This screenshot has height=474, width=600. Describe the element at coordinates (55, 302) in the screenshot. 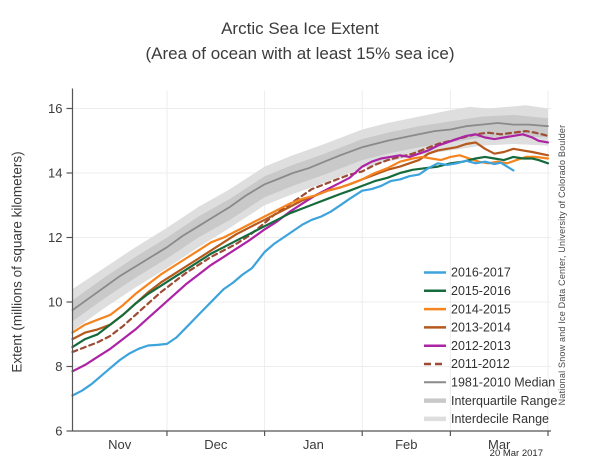

I see `y-tick-label-10: 10` at that location.